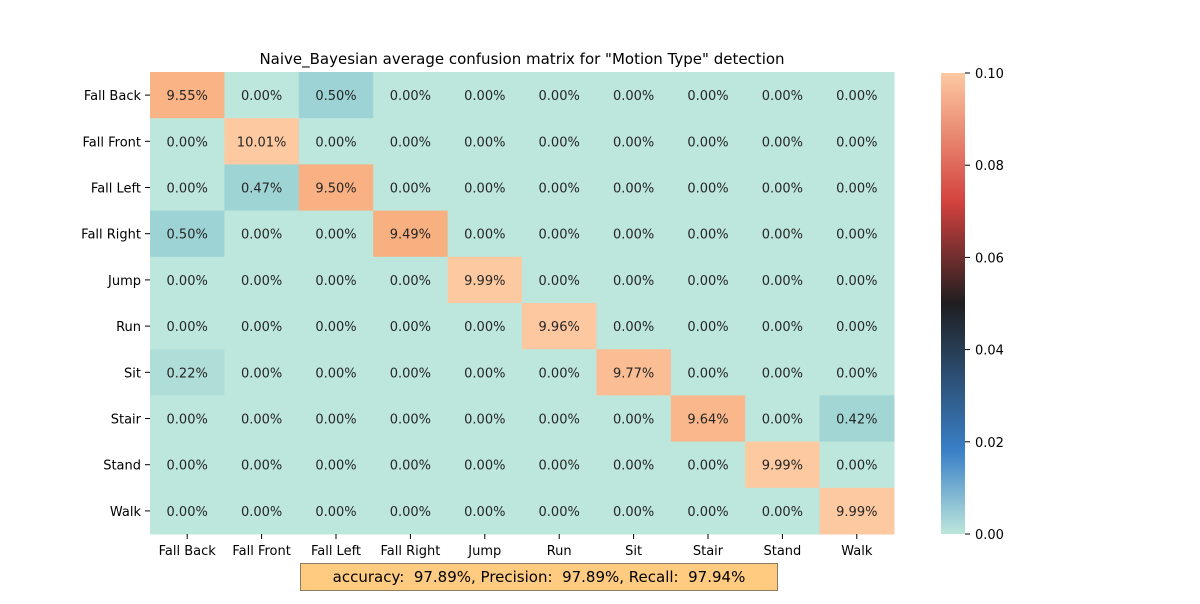 Image resolution: width=1200 pixels, height=604 pixels. What do you see at coordinates (953, 303) in the screenshot?
I see `colorbar-gradient` at bounding box center [953, 303].